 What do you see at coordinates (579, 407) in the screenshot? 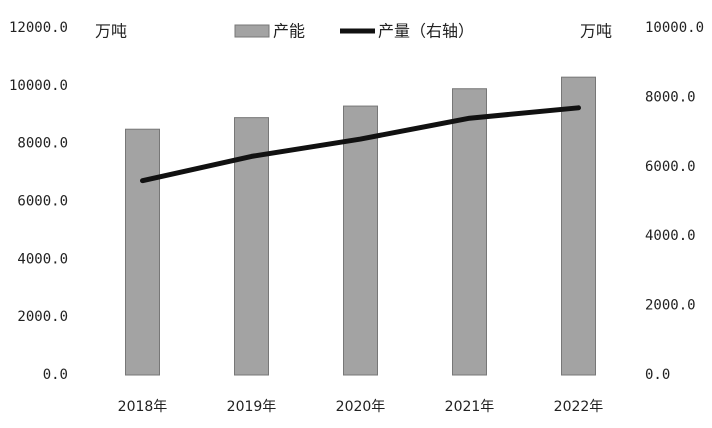
I see `x-tick-label: 2022年` at bounding box center [579, 407].